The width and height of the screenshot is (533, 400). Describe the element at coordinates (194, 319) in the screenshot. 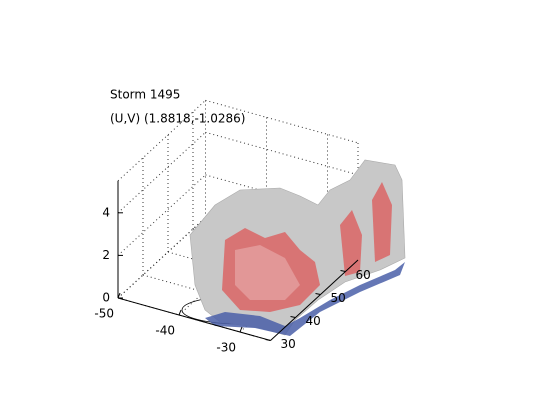

I see `x-axis` at that location.